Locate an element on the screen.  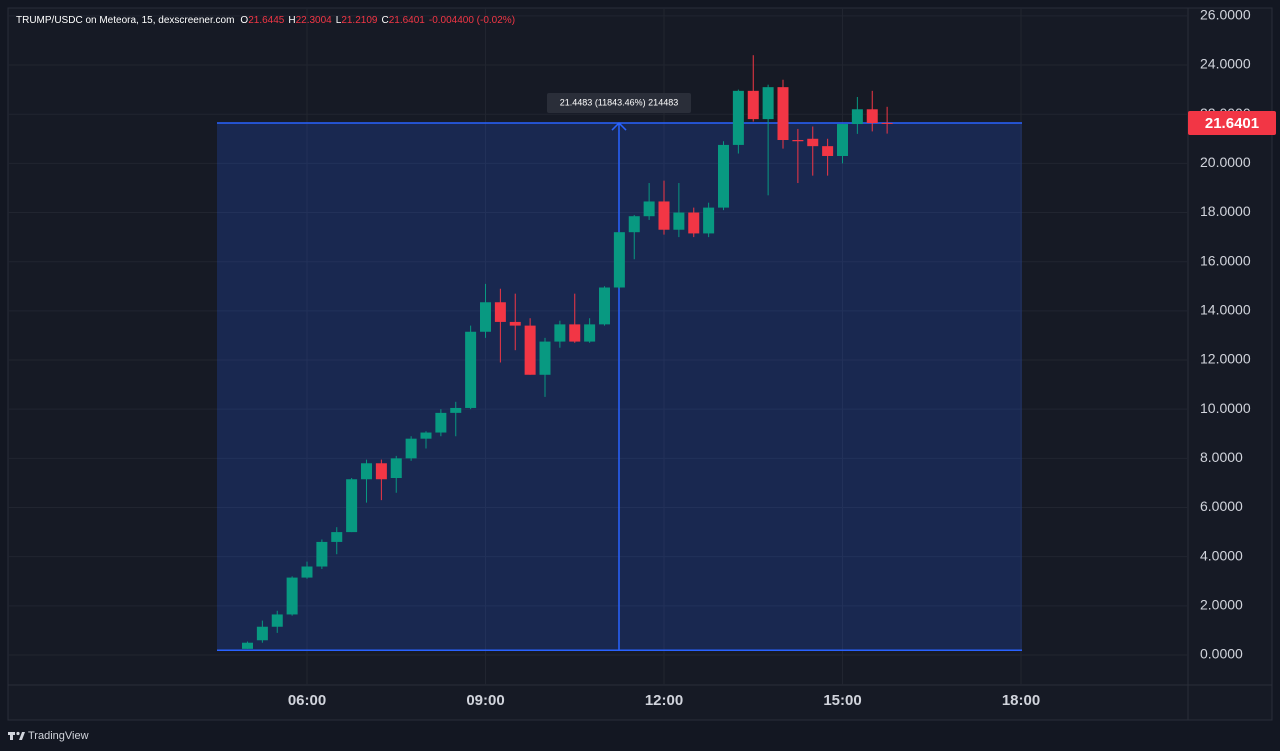
last-price-box is located at coordinates (1232, 123).